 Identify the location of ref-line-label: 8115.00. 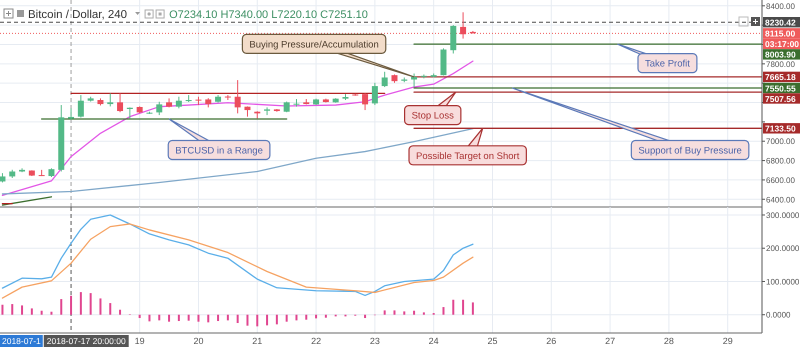
(780, 33).